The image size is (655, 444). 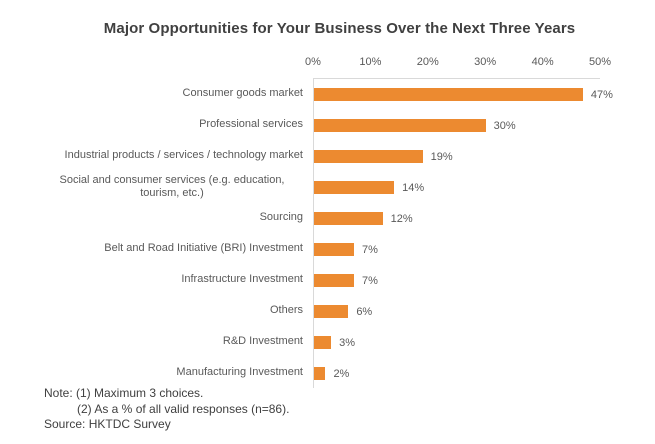 What do you see at coordinates (457, 311) in the screenshot?
I see `chart-row: 6%` at bounding box center [457, 311].